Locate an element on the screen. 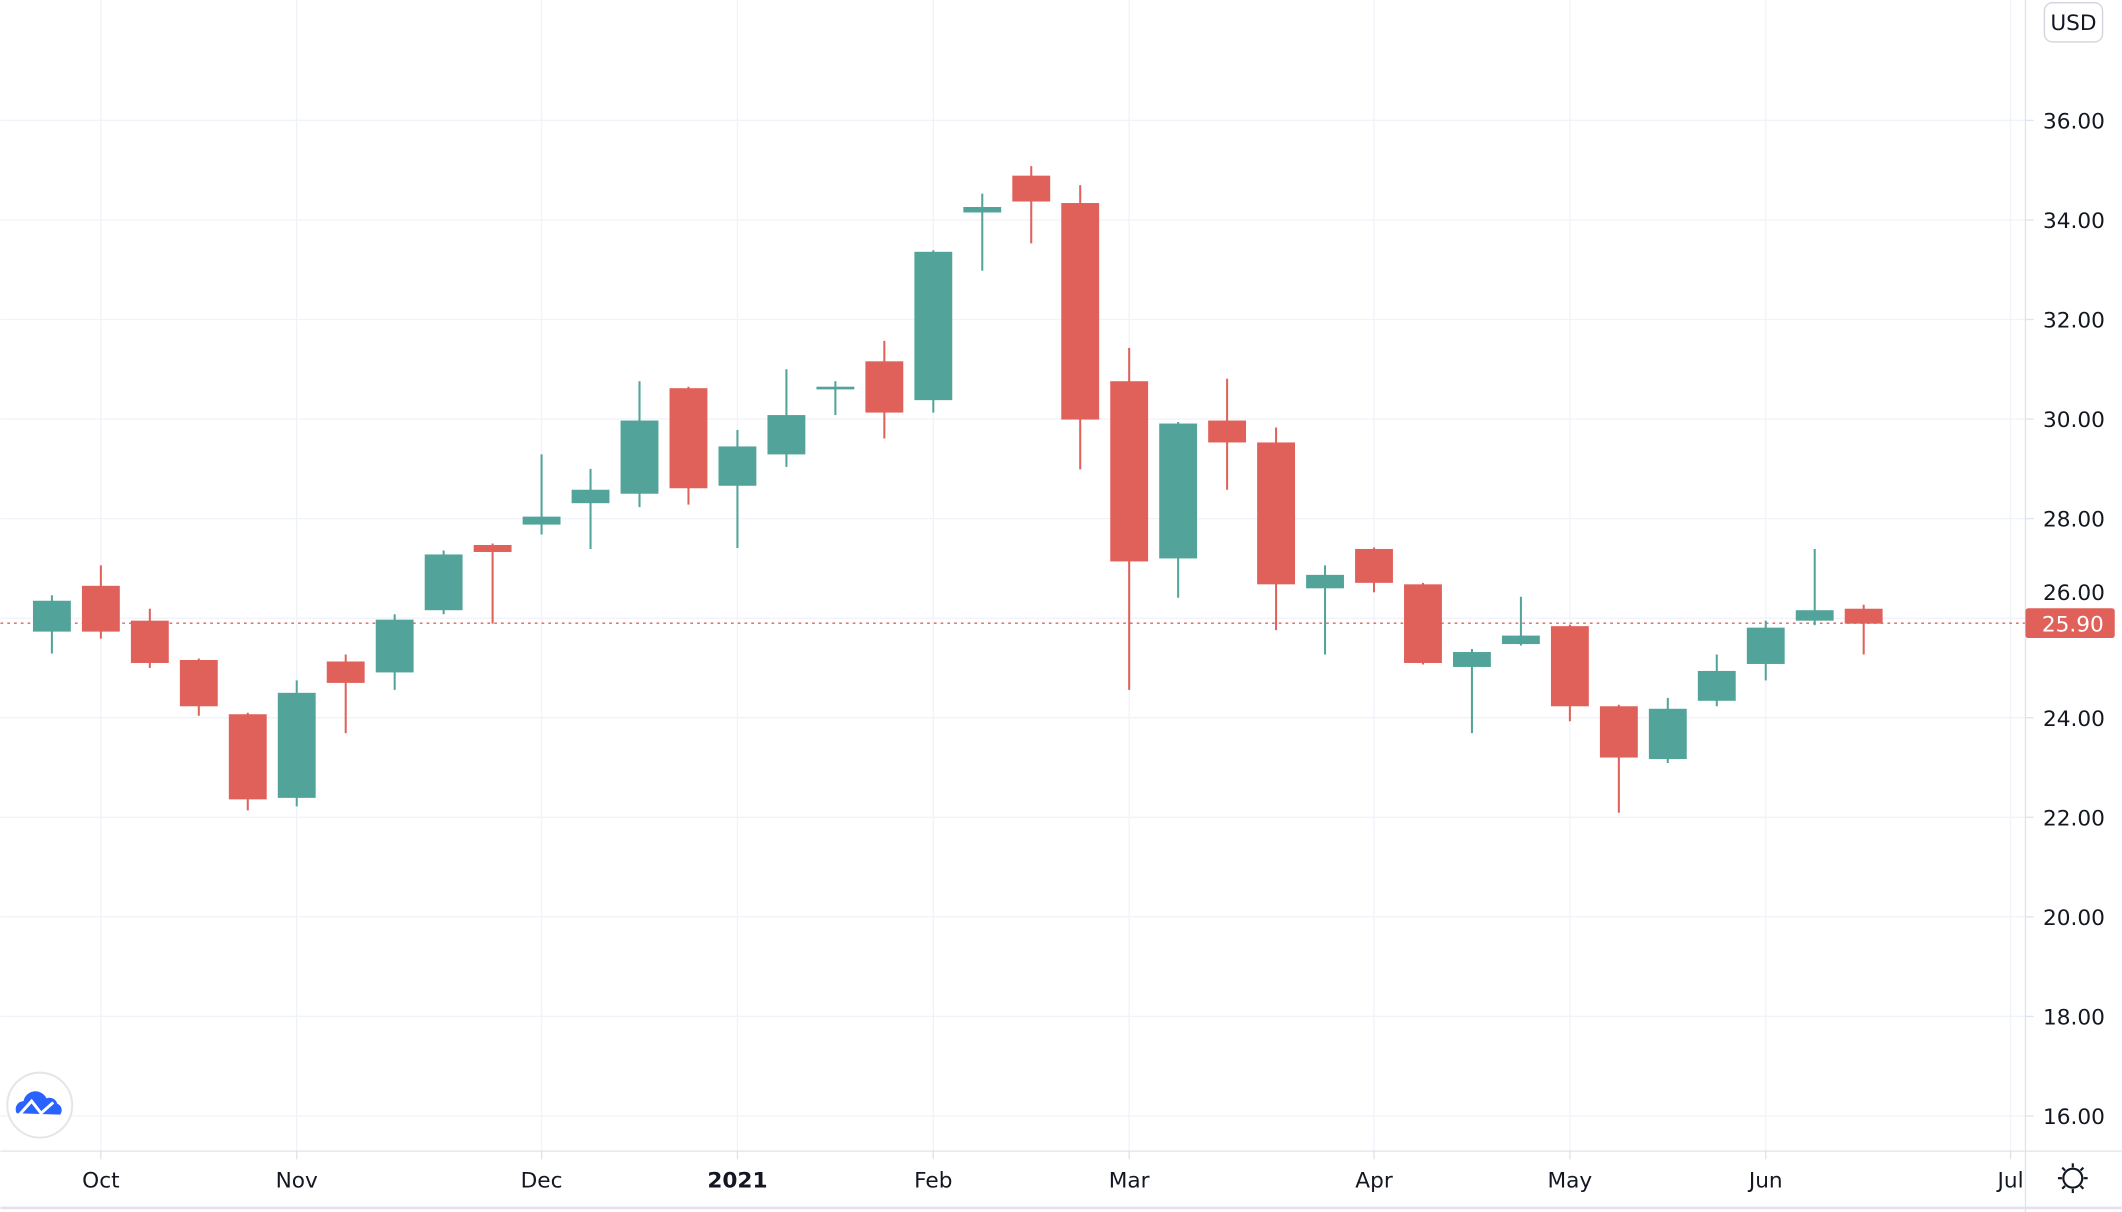 This screenshot has height=1212, width=2122. y-tick-label: 26.00 is located at coordinates (2074, 593).